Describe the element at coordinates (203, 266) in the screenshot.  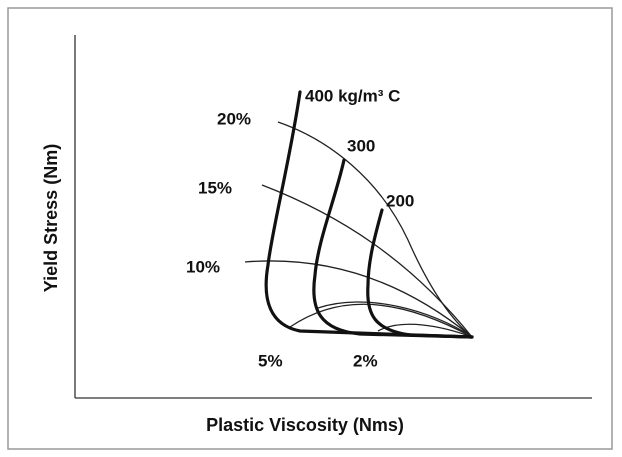
I see `percent-label: 10%` at that location.